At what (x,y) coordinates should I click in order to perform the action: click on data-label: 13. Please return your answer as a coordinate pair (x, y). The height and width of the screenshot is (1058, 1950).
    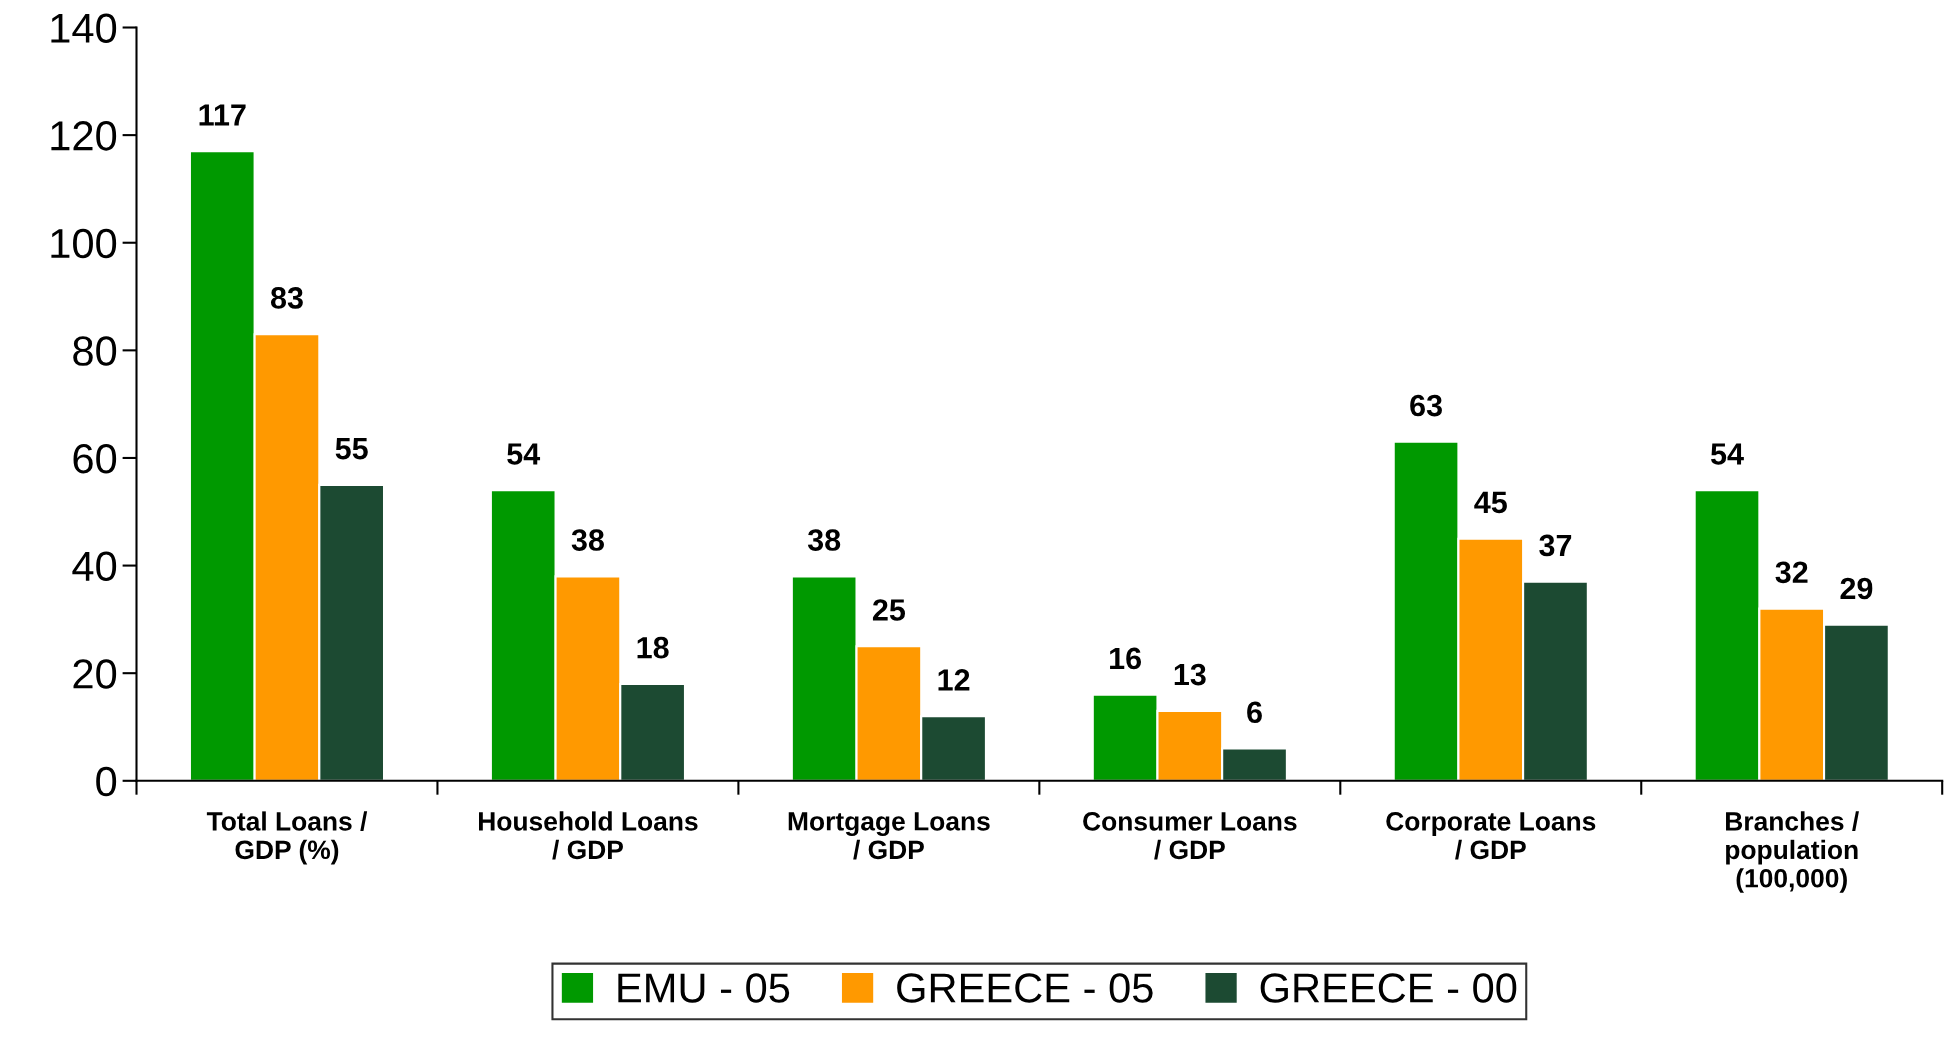
    Looking at the image, I should click on (1190, 674).